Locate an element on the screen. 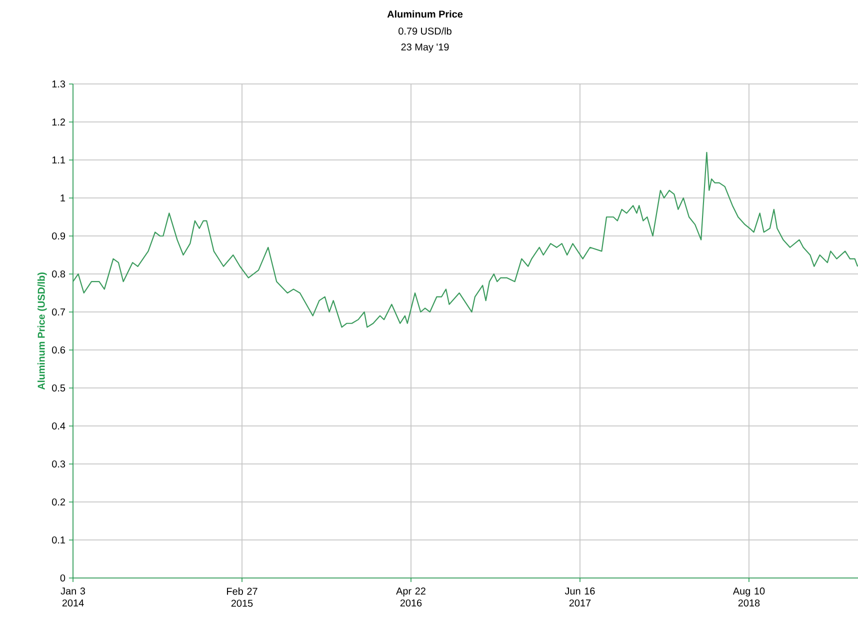  y-tick-label: 1 is located at coordinates (63, 198).